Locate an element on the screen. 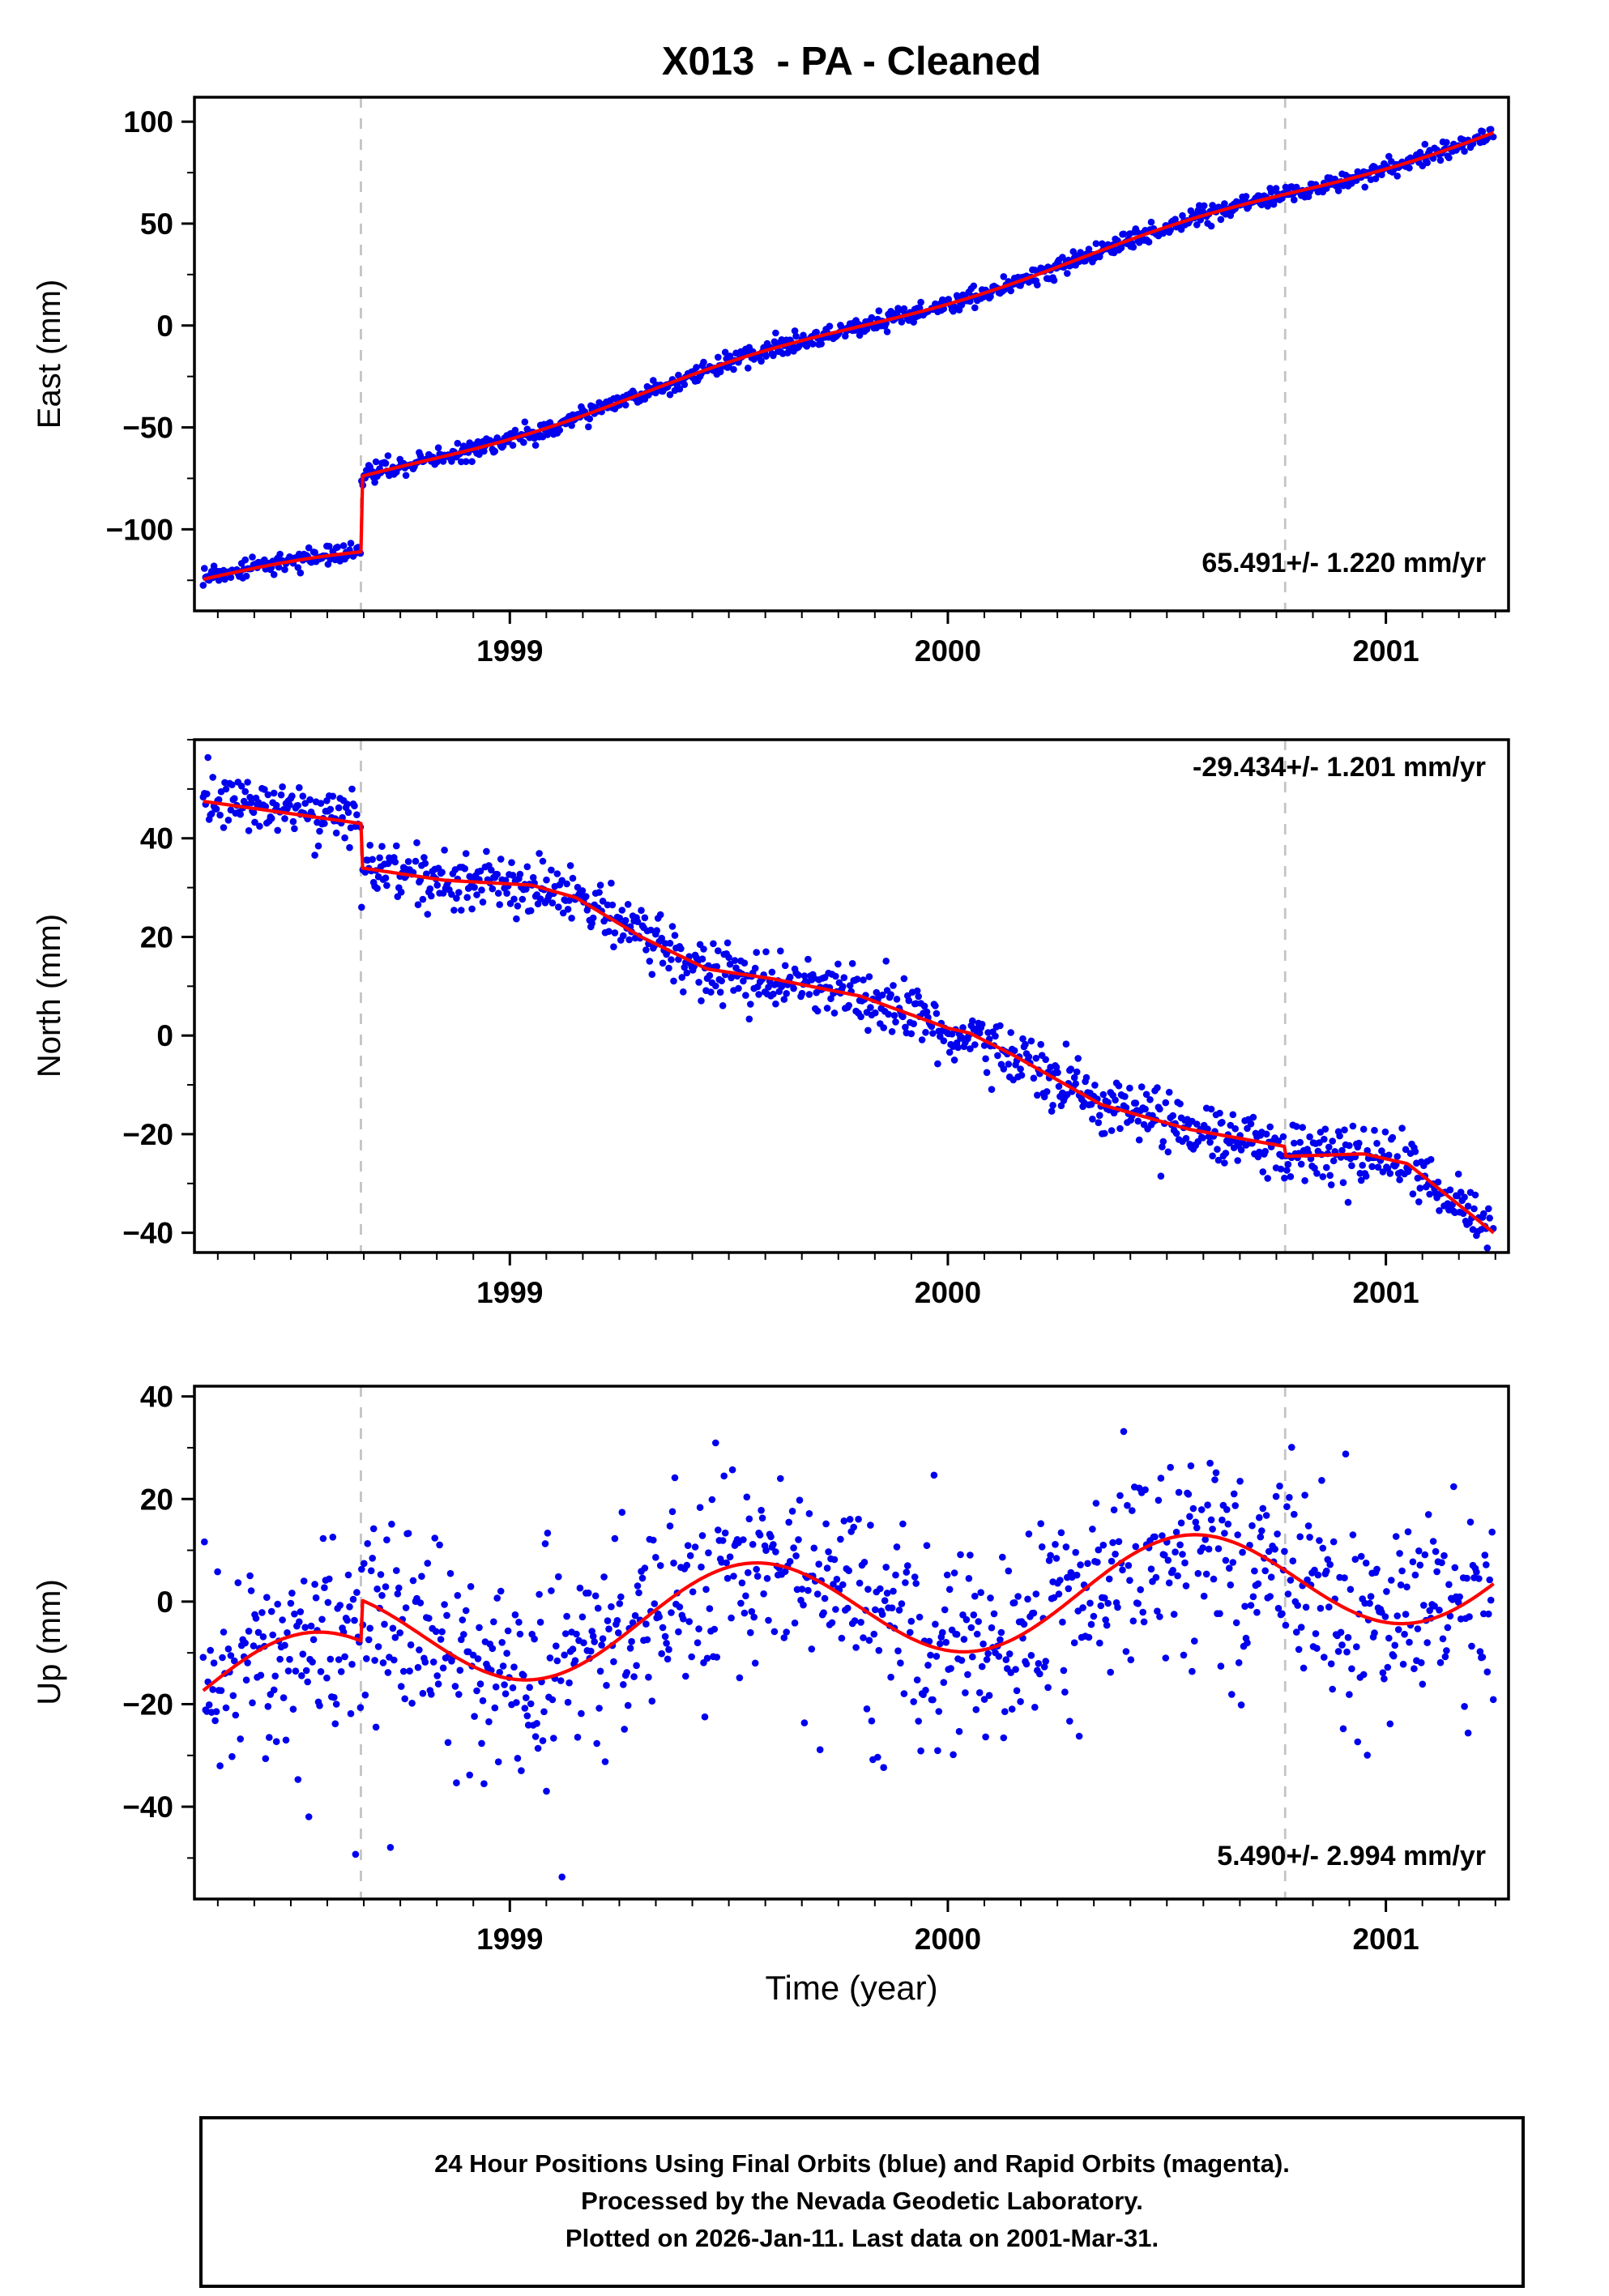 The image size is (1609, 2296). north-rate-annotation: -29.434+/- 1.201 mm/yr is located at coordinates (1339, 767).